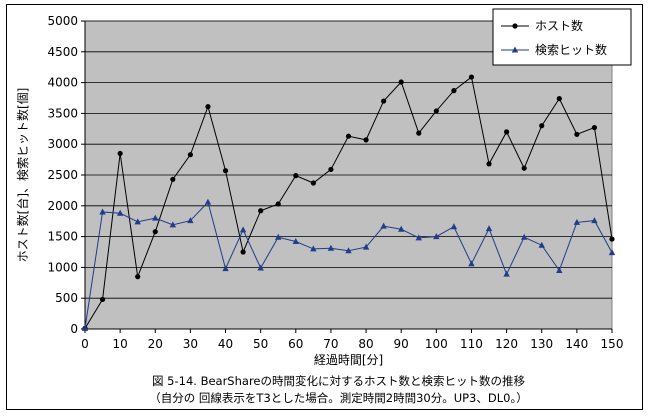  I want to click on y-tick-label: 3500, so click(62, 113).